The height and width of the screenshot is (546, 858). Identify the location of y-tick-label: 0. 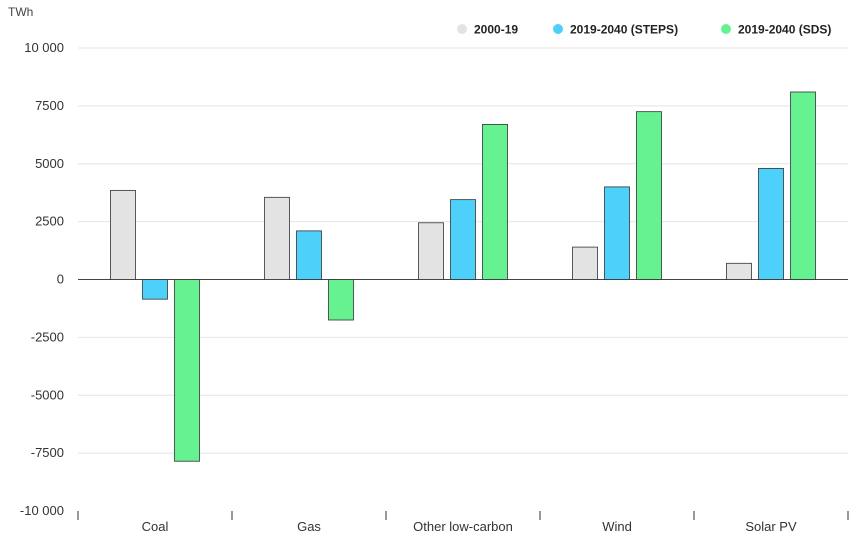
(60, 279).